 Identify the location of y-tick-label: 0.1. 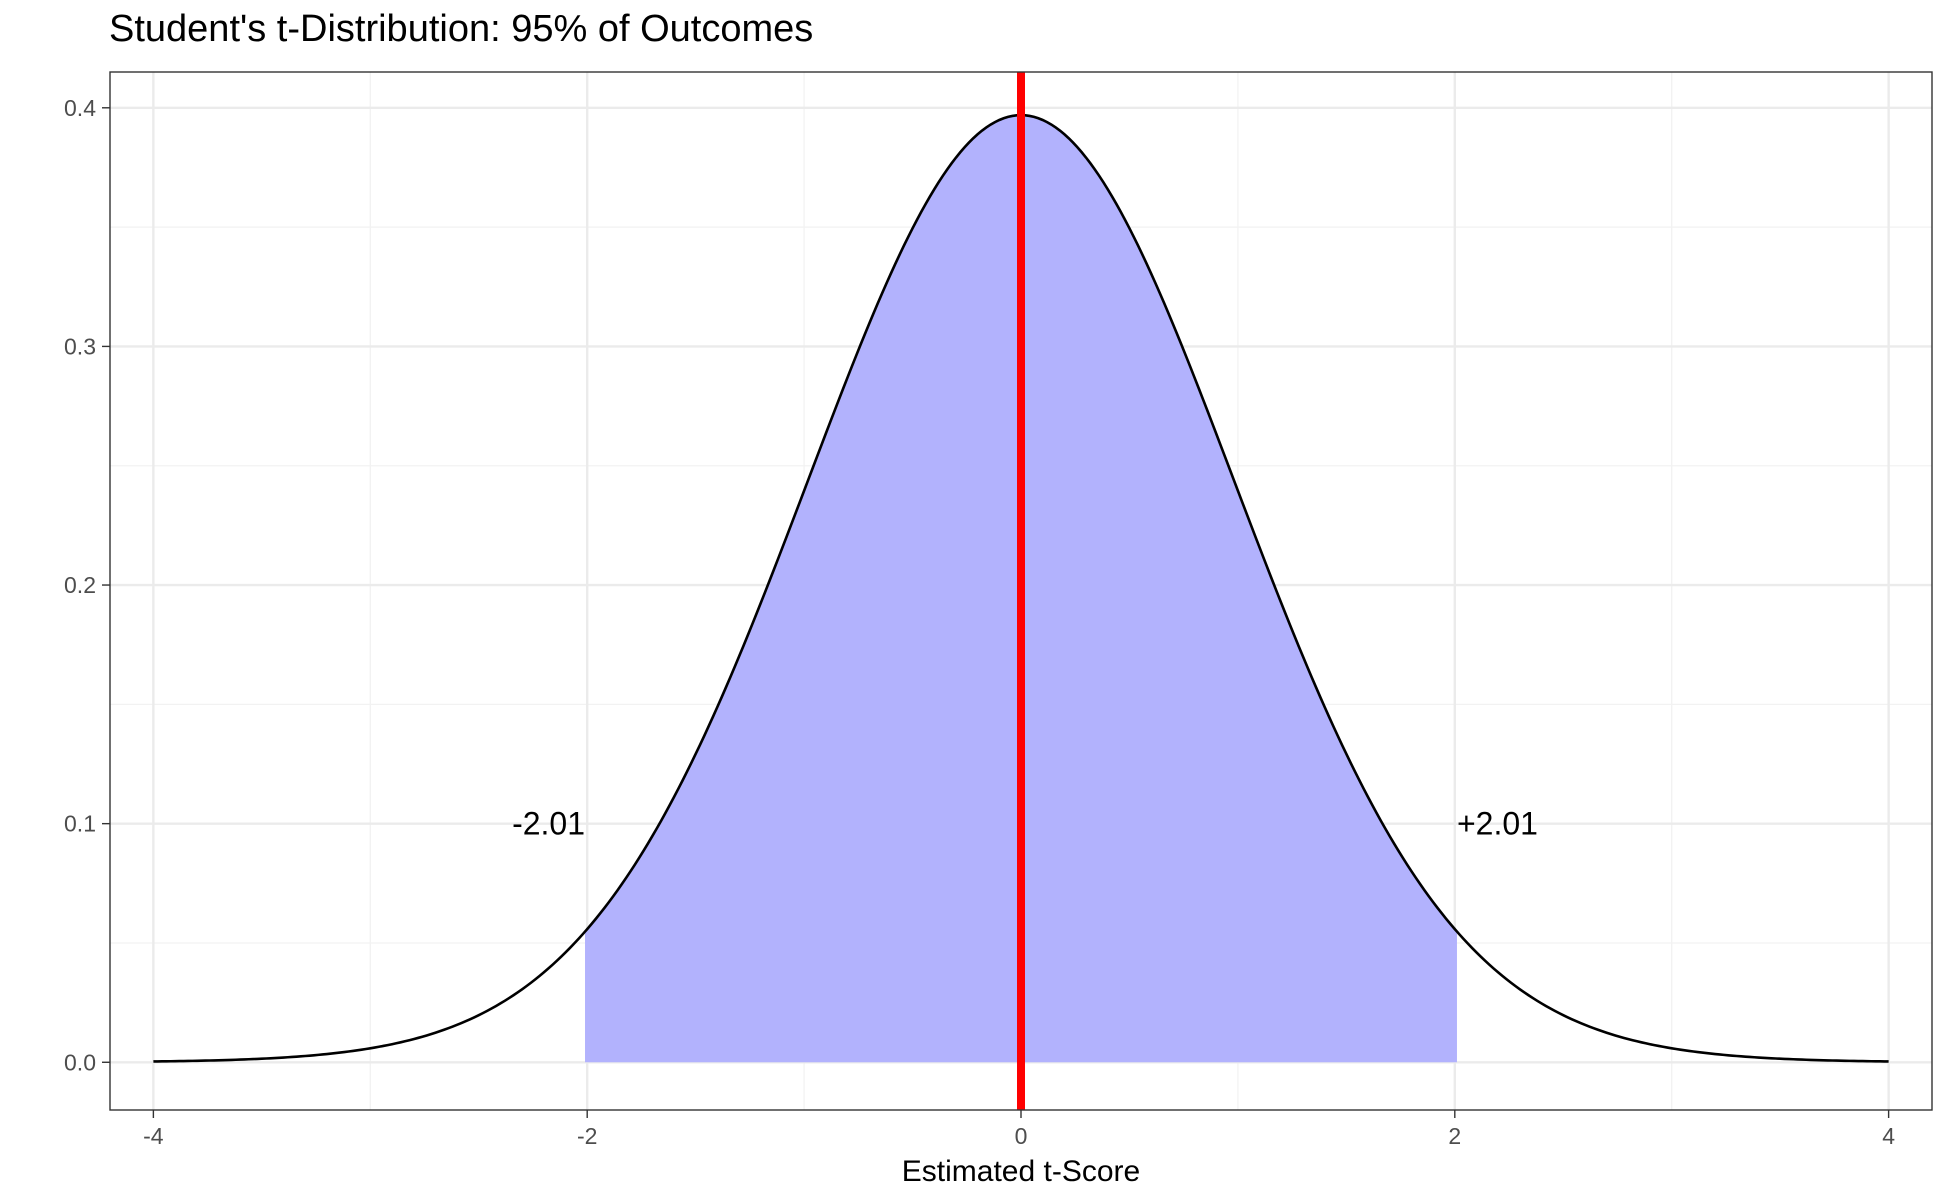
(80, 824).